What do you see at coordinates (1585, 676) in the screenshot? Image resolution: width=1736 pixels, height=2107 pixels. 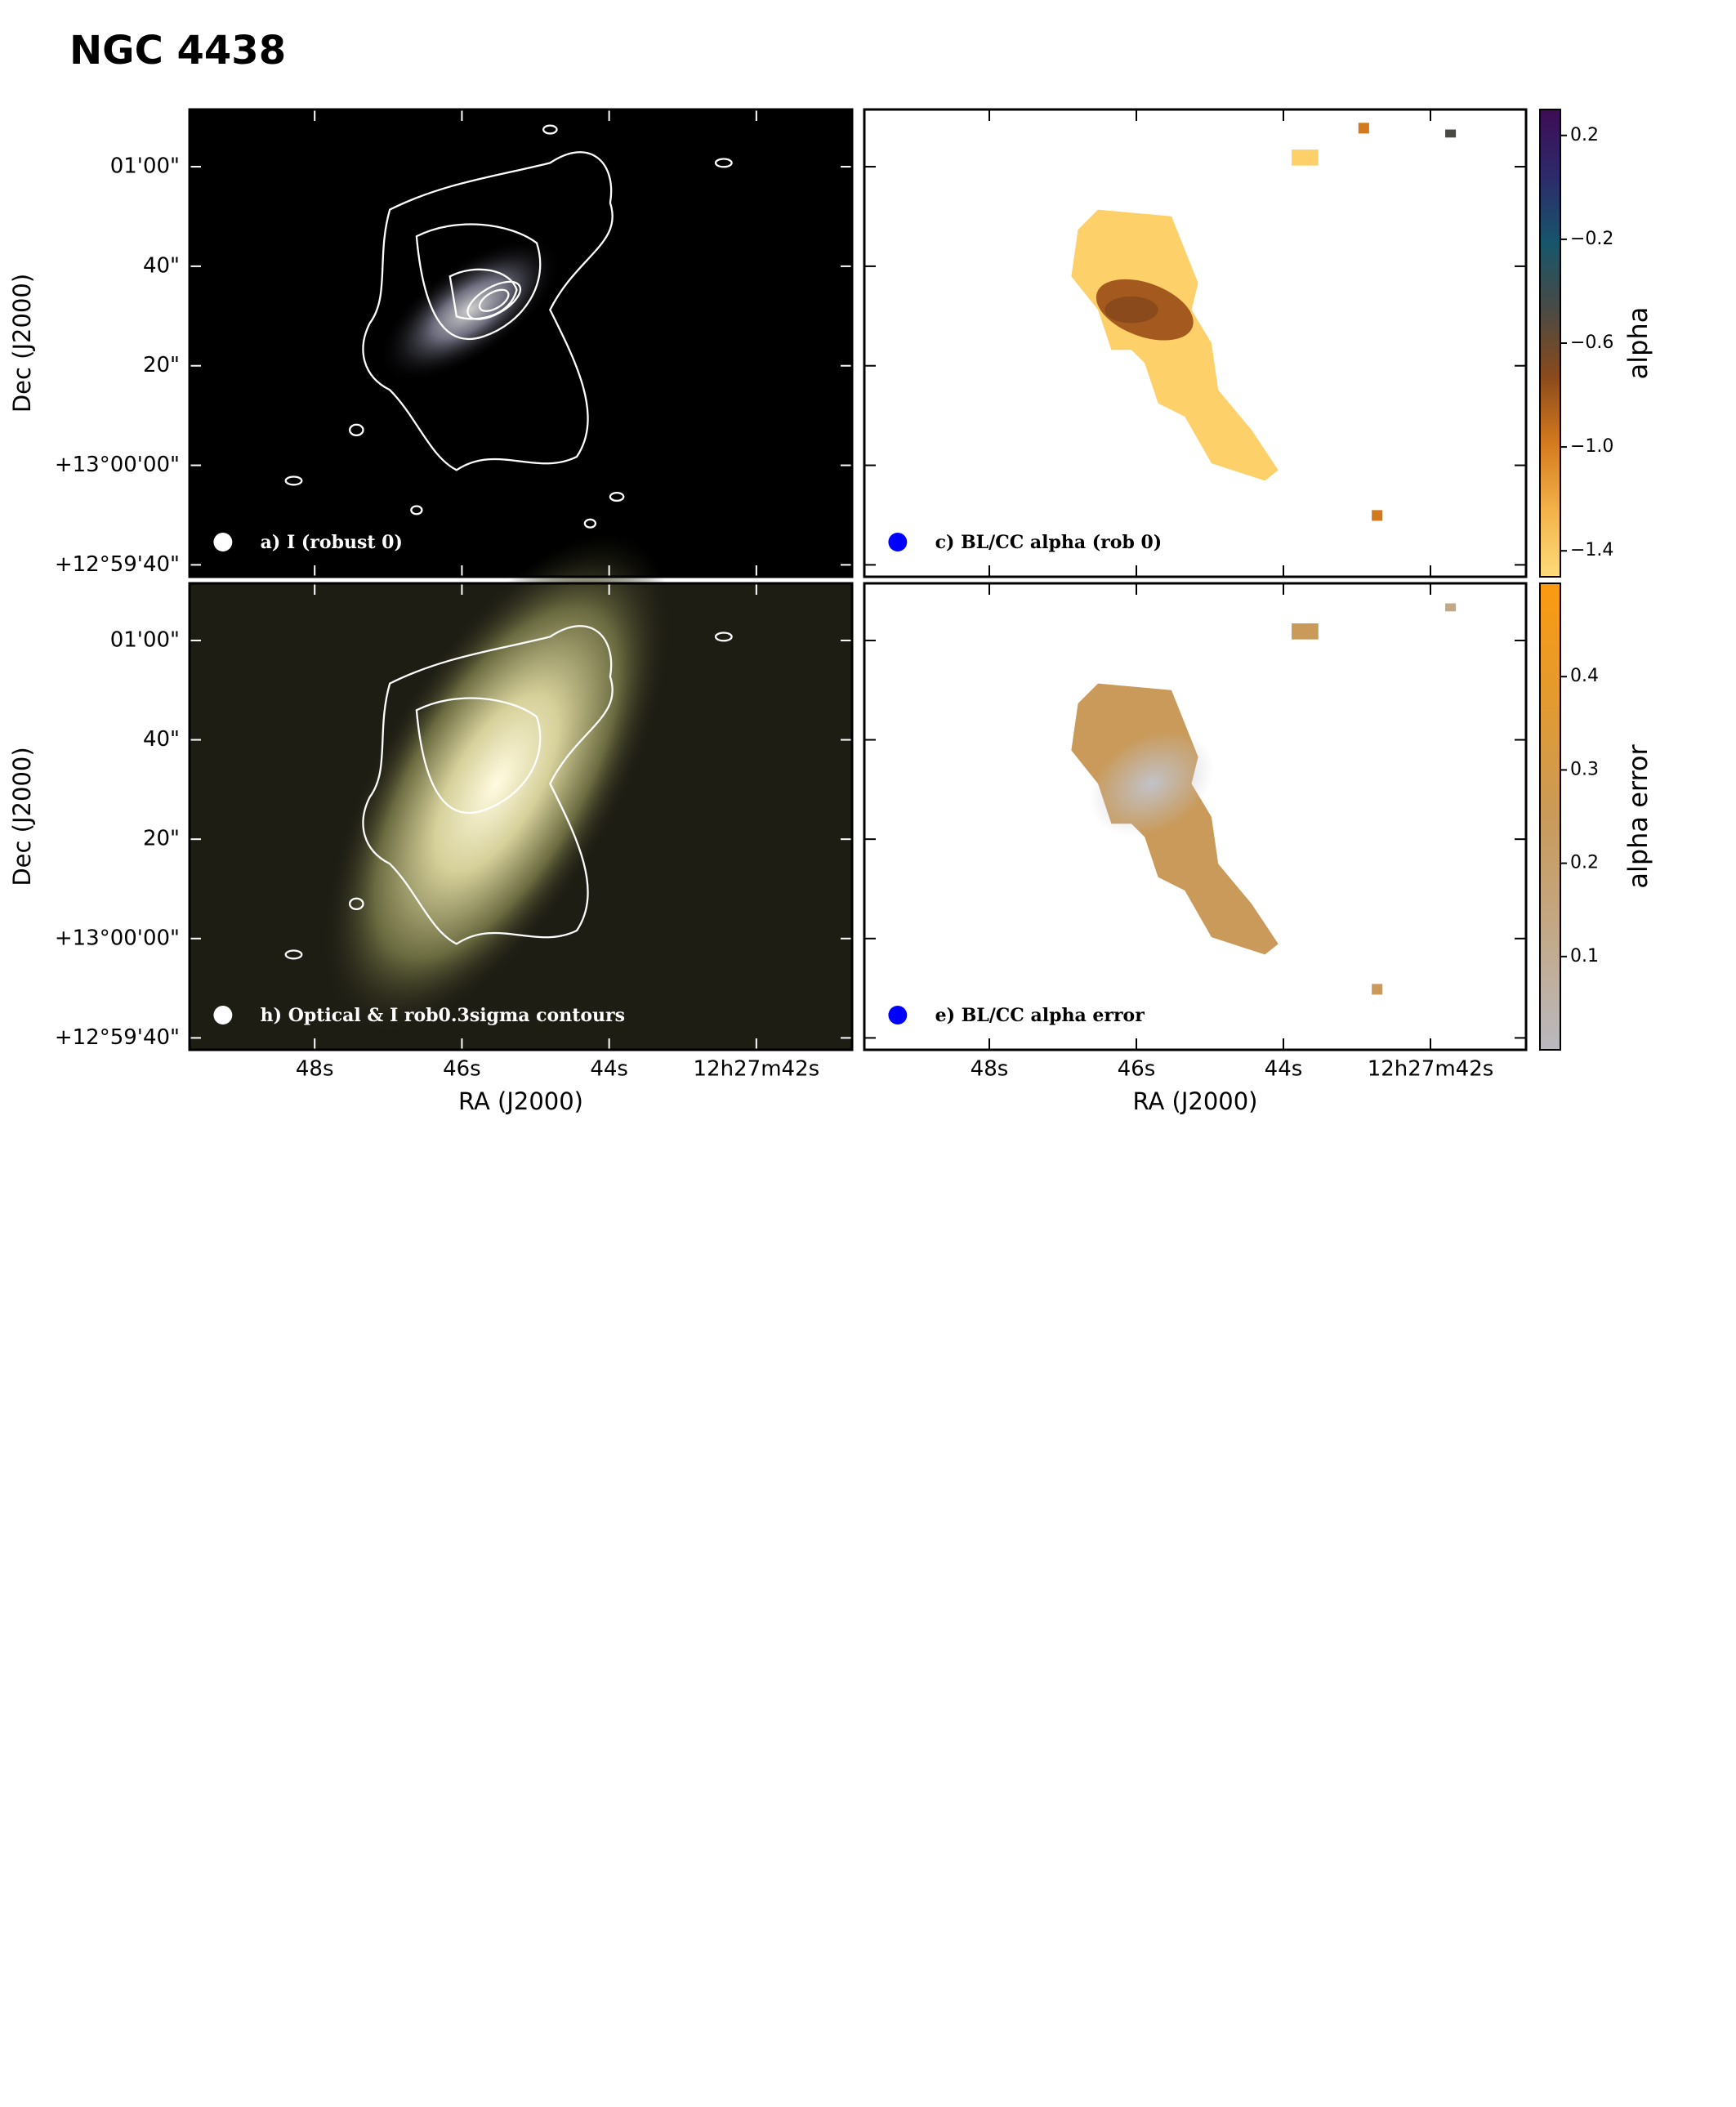 I see `colorbar-tick-label: 0.4` at bounding box center [1585, 676].